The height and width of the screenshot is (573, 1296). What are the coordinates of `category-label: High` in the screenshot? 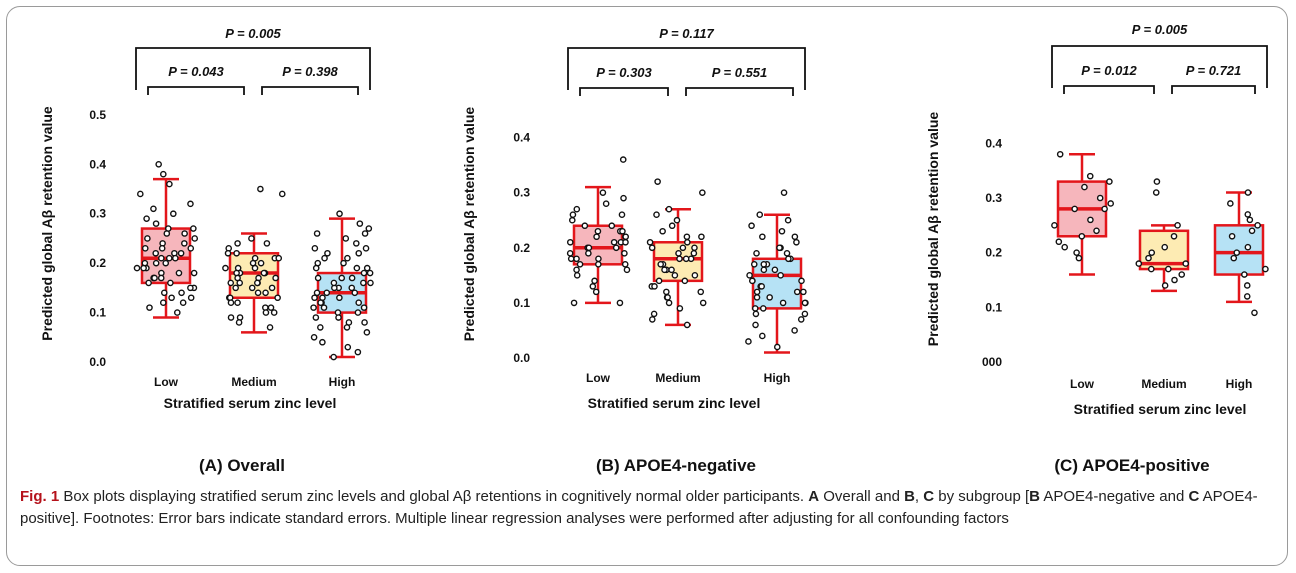 It's located at (777, 378).